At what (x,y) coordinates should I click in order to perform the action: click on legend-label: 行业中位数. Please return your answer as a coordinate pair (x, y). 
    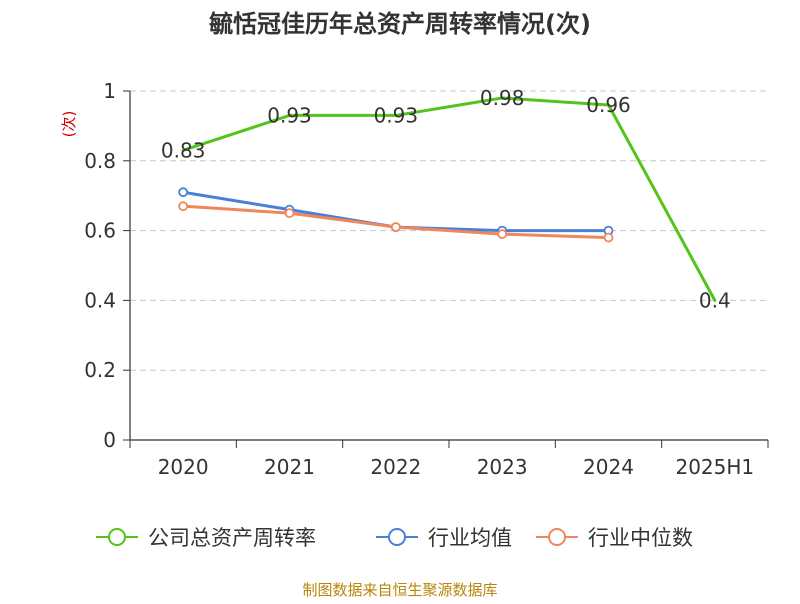
    Looking at the image, I should click on (640, 538).